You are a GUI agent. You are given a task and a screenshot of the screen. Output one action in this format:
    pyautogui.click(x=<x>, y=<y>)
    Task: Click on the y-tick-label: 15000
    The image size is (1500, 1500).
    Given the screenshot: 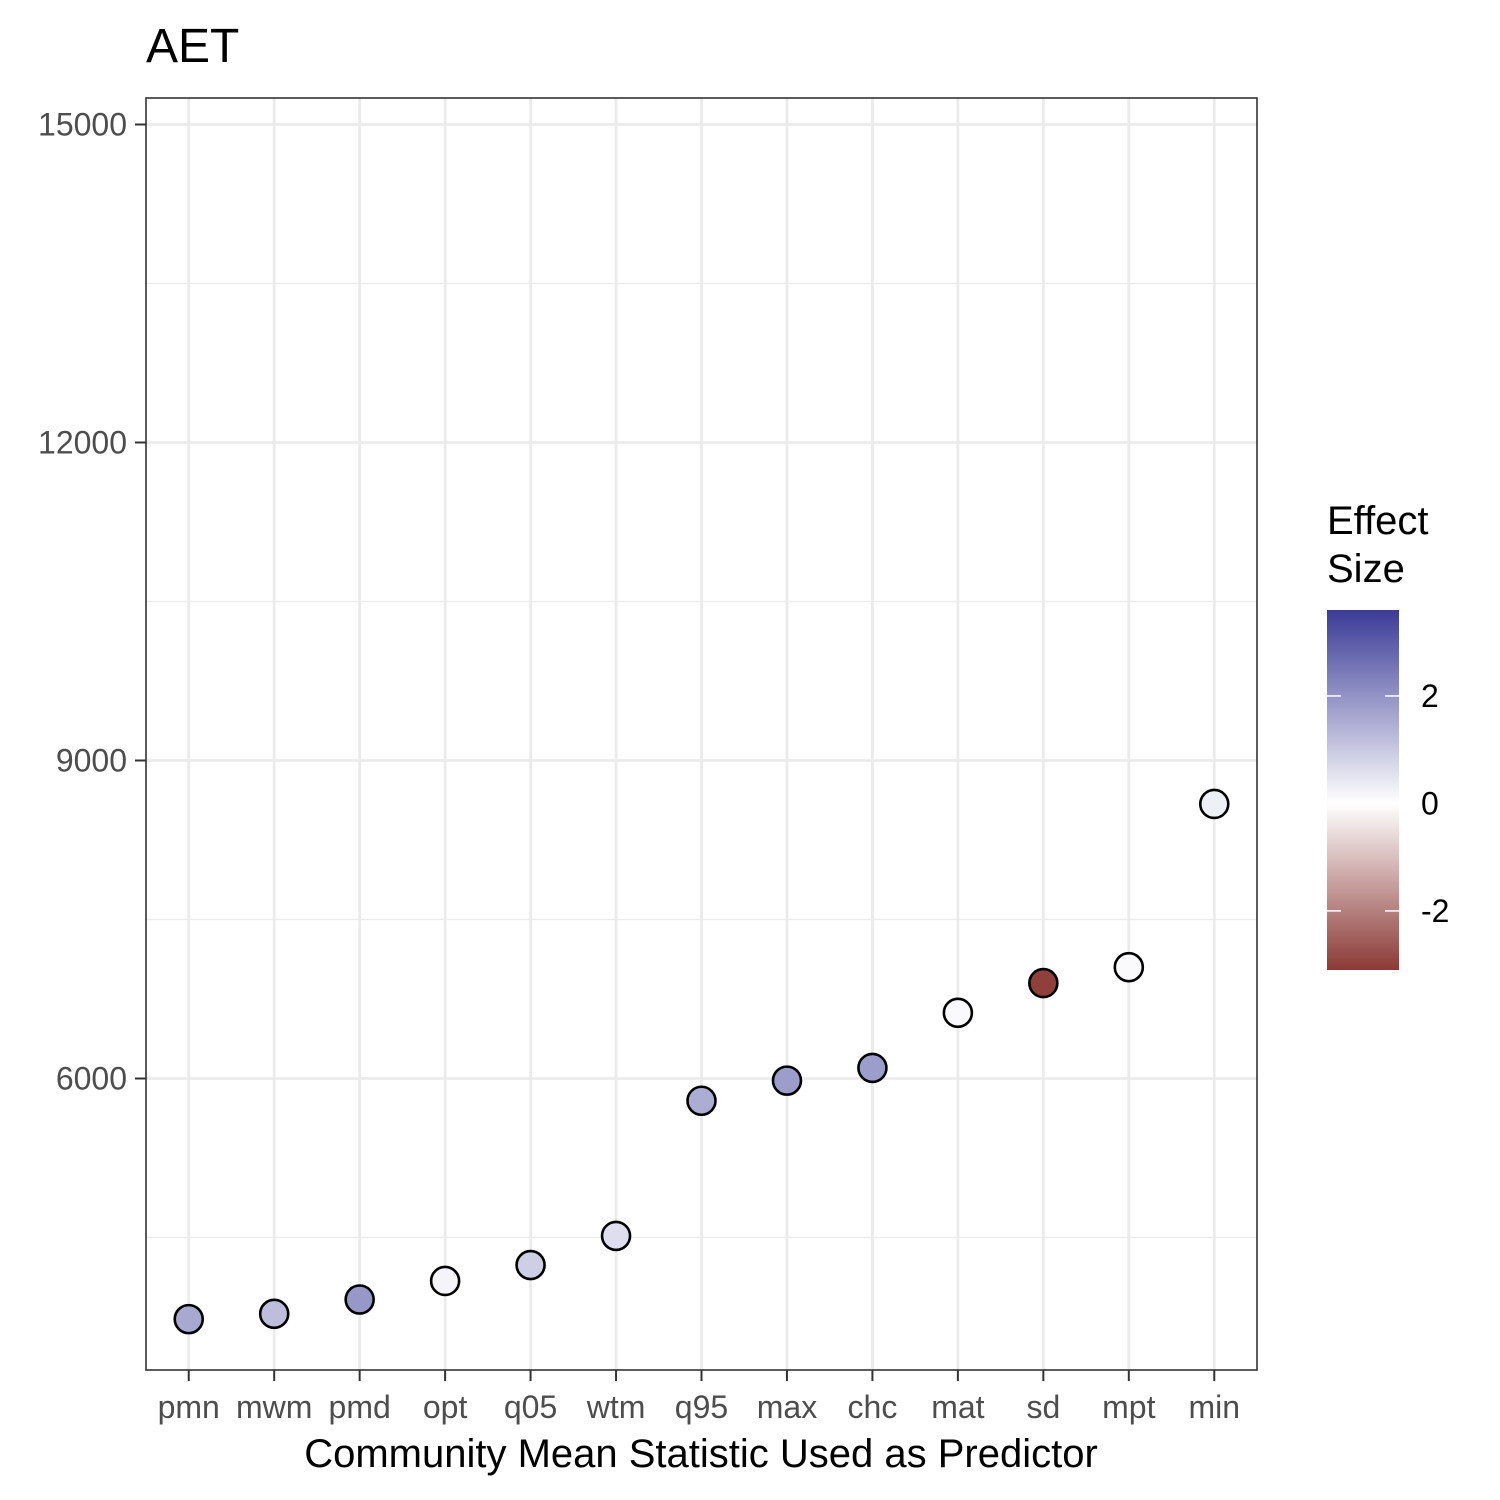 What is the action you would take?
    pyautogui.click(x=82, y=125)
    